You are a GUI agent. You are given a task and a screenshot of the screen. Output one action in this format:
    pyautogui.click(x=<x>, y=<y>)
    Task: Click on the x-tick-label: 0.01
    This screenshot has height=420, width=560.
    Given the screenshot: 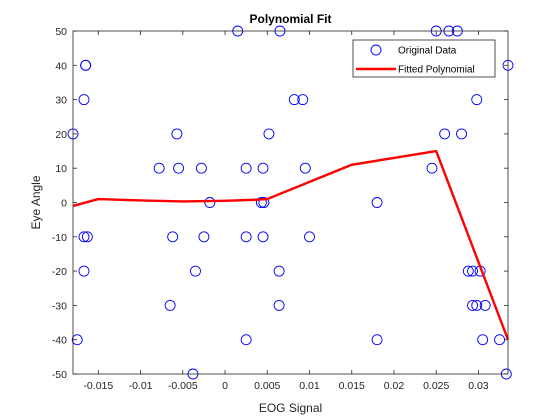 What is the action you would take?
    pyautogui.click(x=309, y=386)
    